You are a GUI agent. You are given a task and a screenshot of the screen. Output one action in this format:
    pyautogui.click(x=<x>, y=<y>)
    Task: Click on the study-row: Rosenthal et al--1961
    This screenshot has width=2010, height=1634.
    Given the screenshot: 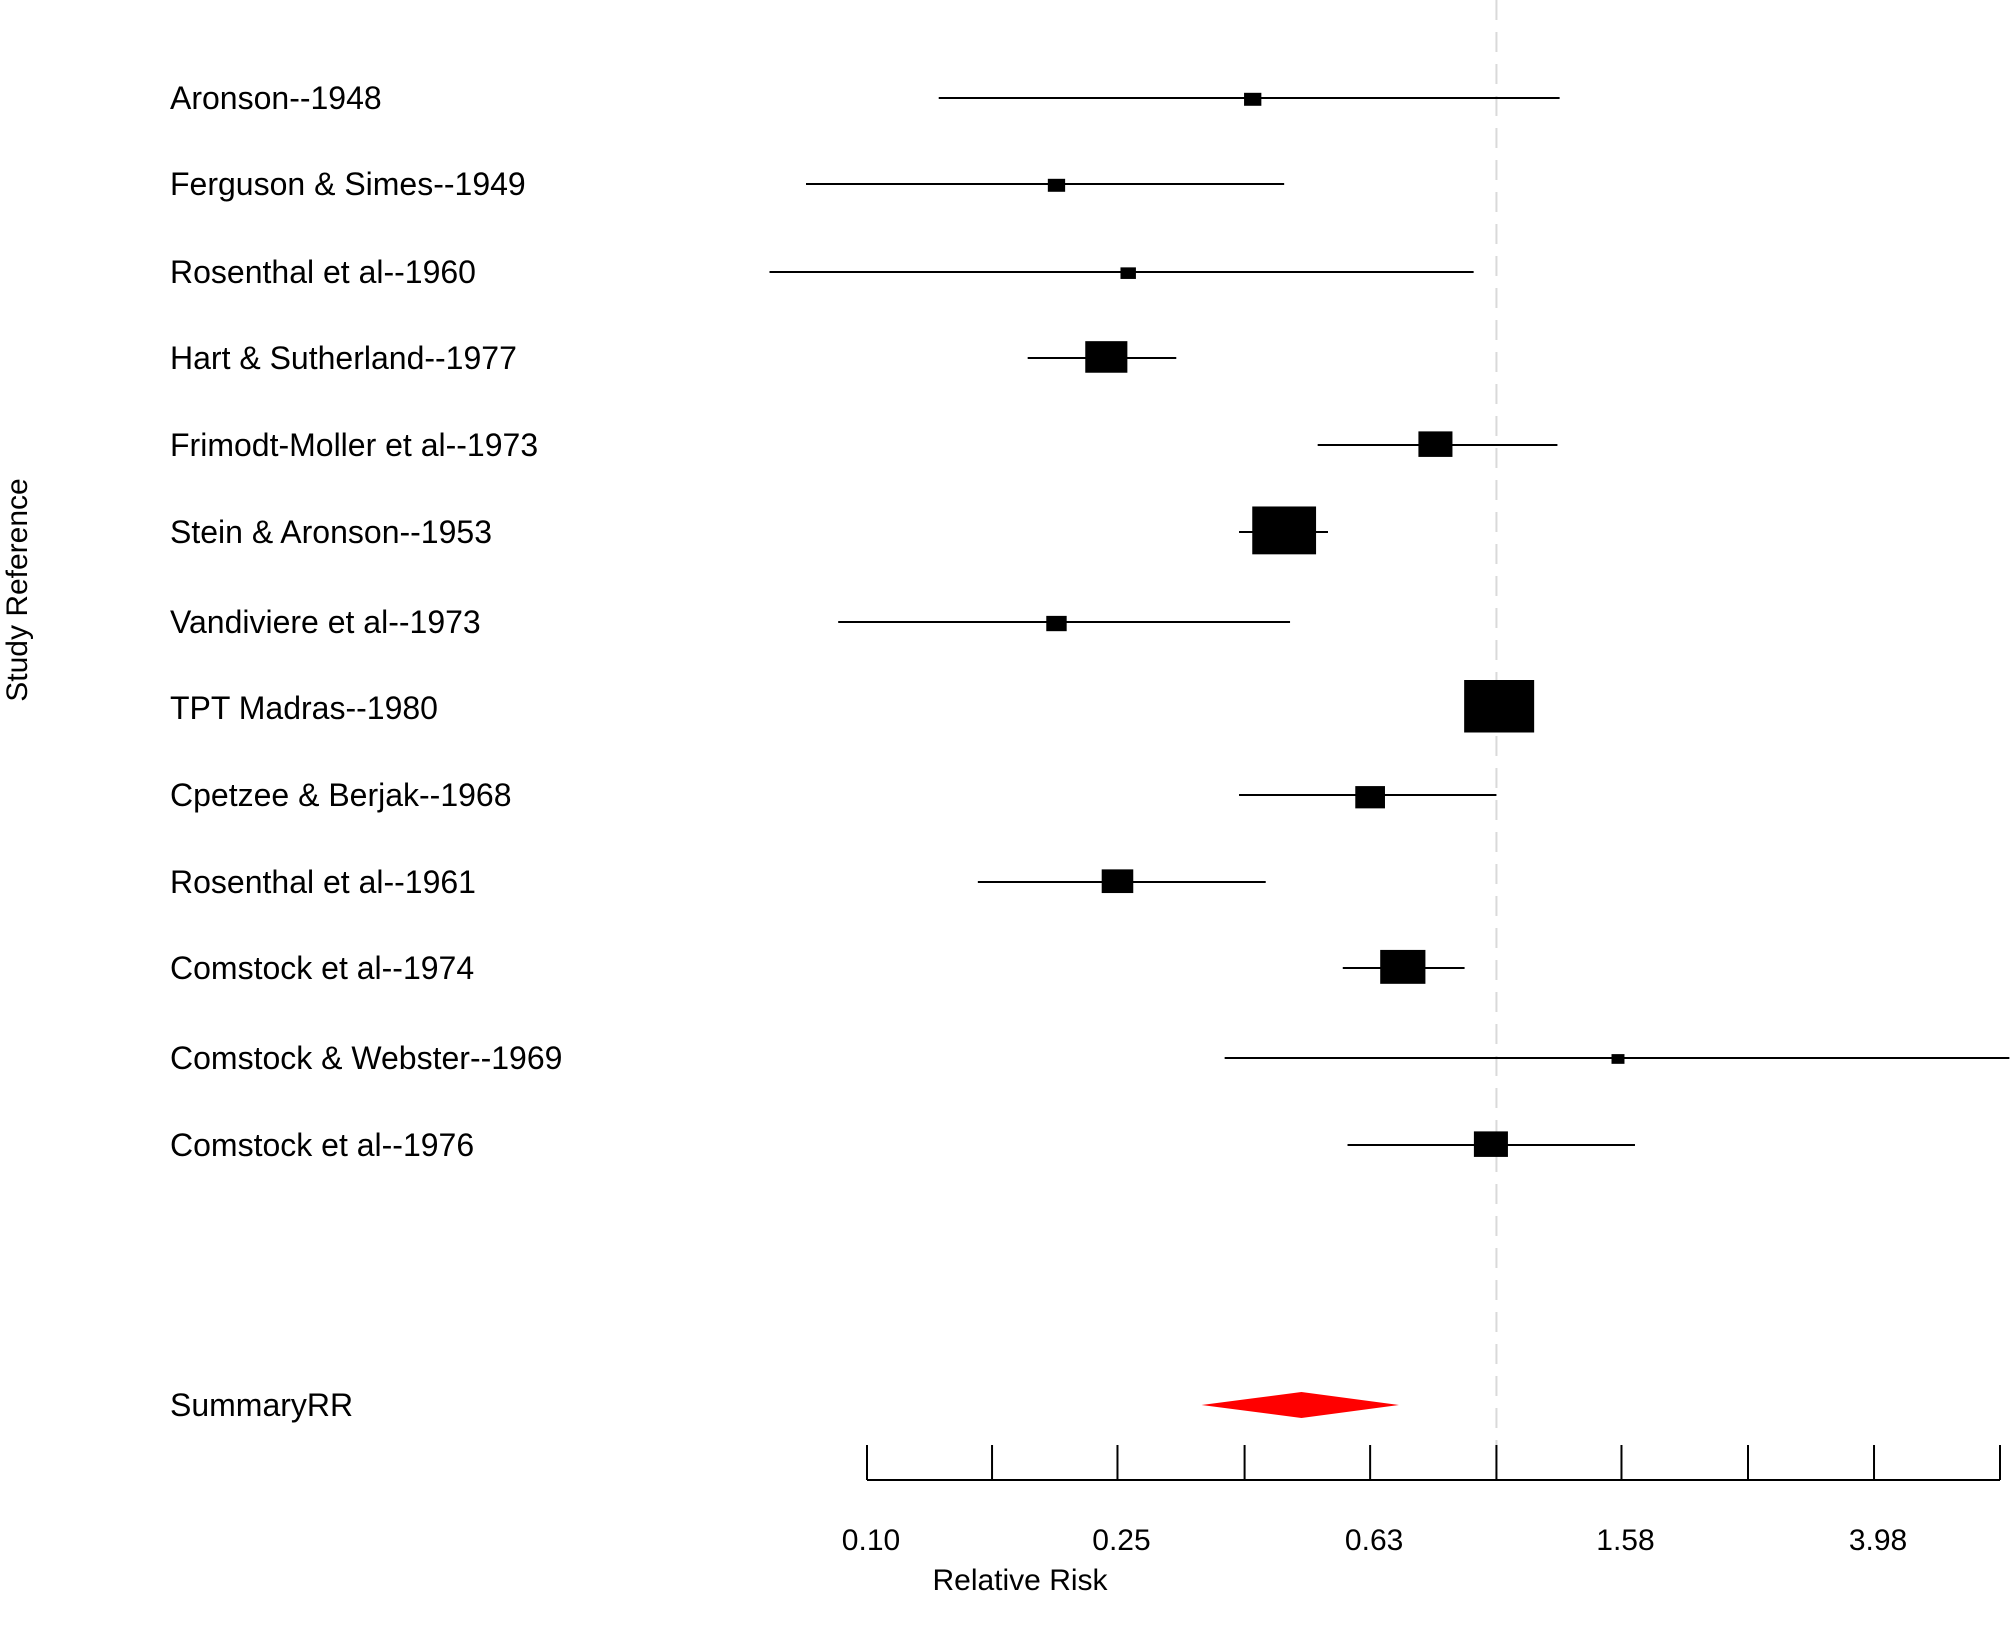 What is the action you would take?
    pyautogui.click(x=718, y=882)
    